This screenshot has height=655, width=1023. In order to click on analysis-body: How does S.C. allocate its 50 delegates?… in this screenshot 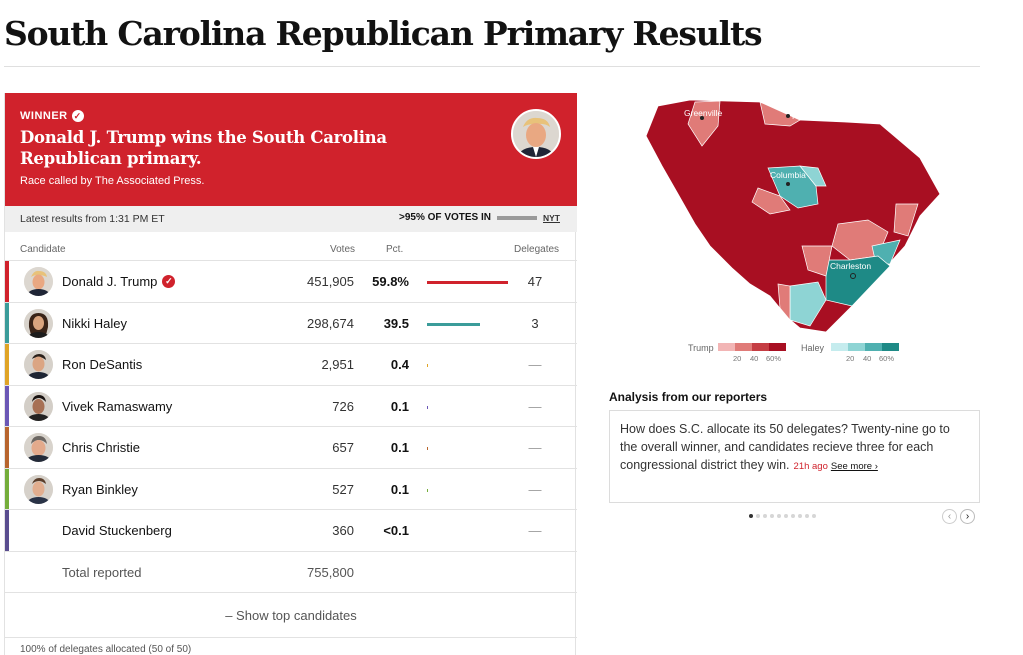, I will do `click(794, 448)`.